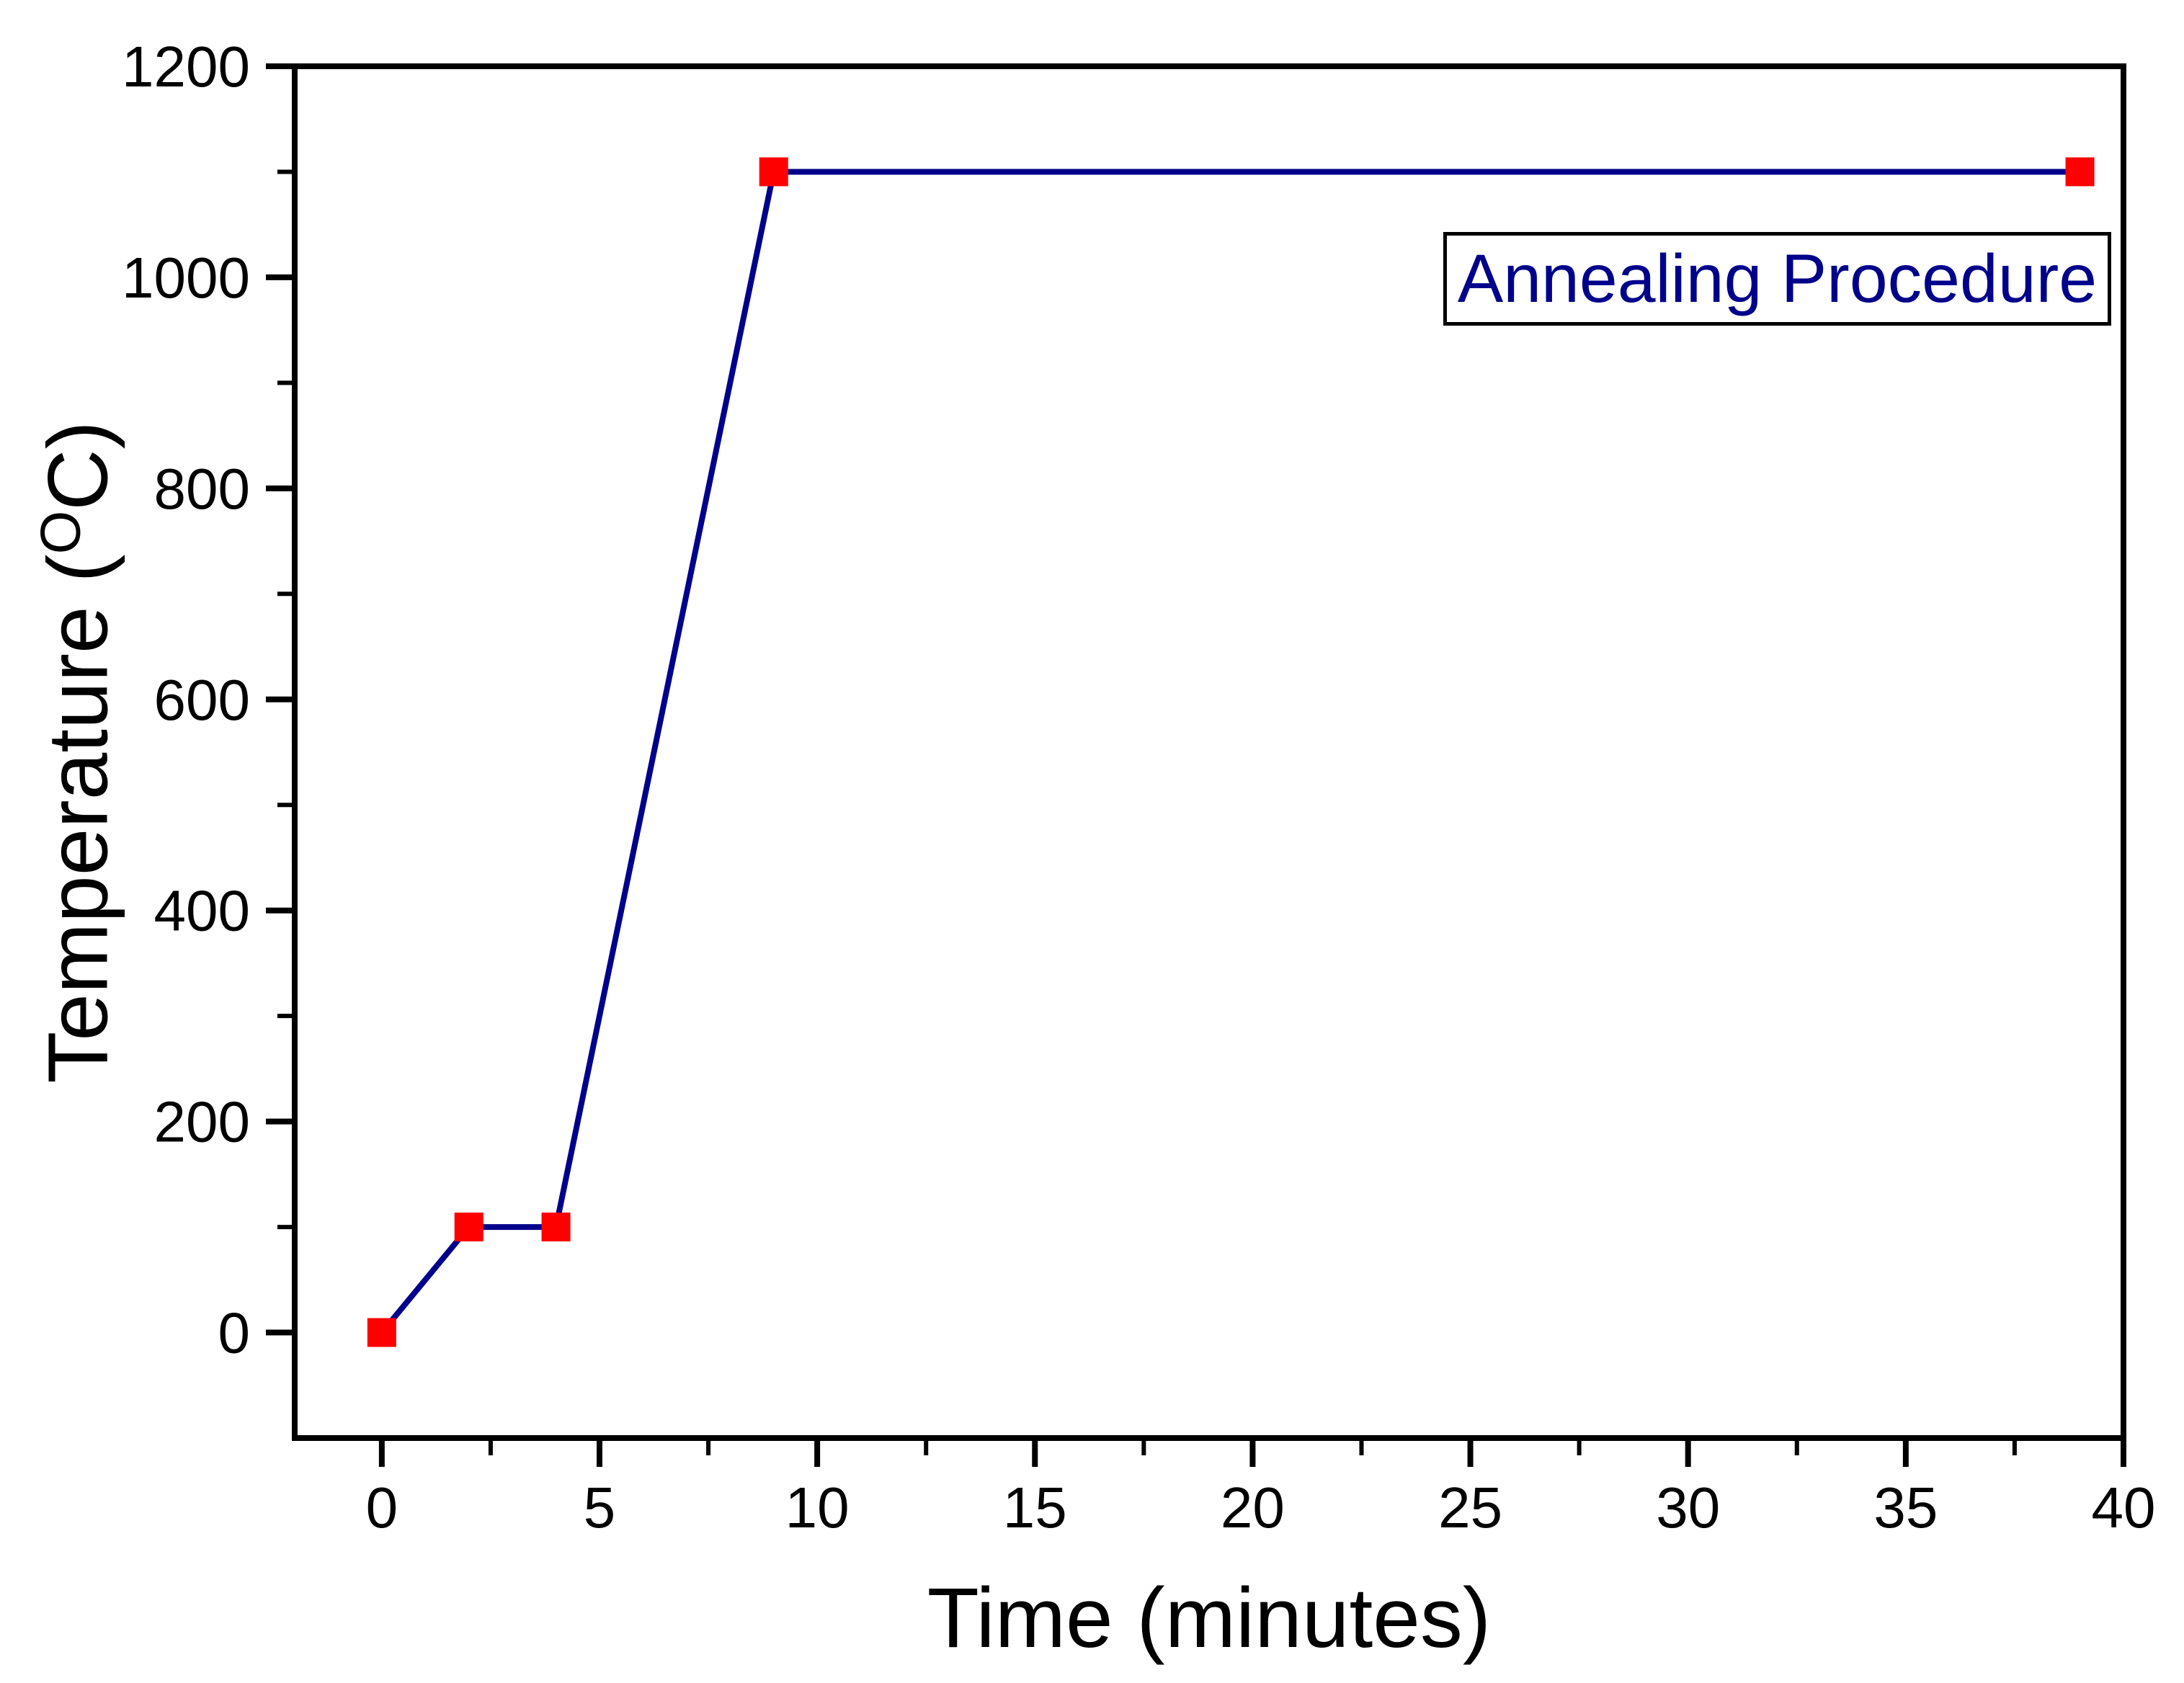  Describe the element at coordinates (2124, 1508) in the screenshot. I see `x-tick-label: 40` at that location.